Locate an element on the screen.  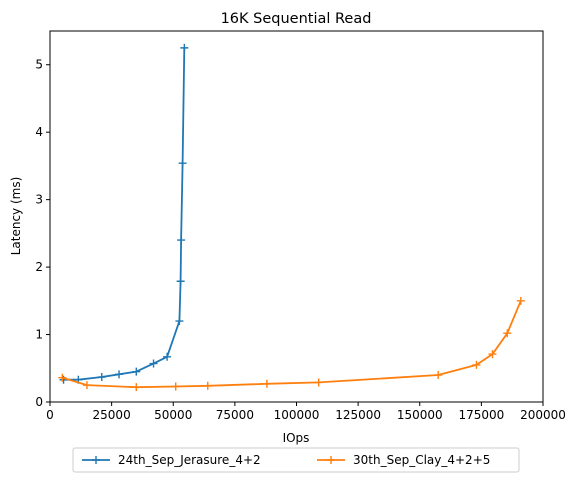
x-tick-label: 100000 is located at coordinates (297, 415).